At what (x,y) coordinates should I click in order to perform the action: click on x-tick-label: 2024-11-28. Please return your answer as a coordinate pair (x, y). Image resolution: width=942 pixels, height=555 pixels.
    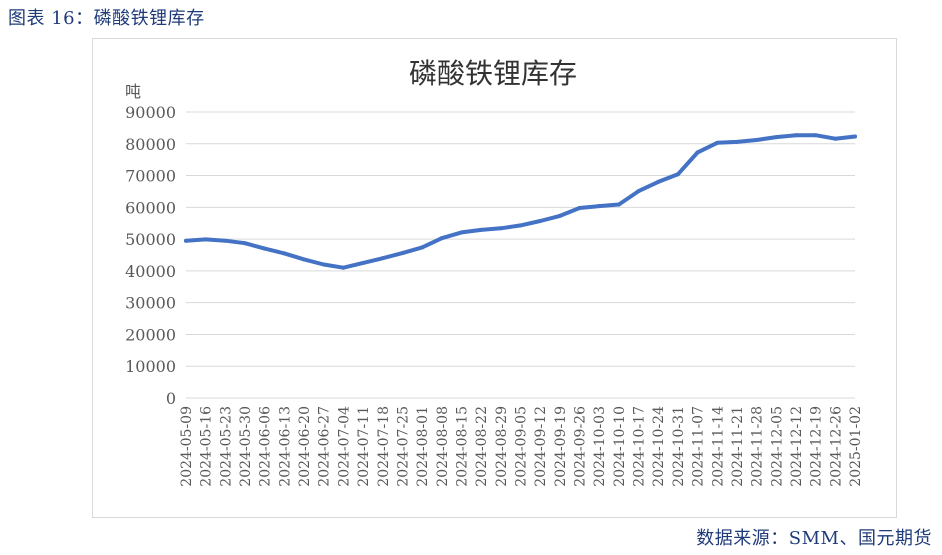
    Looking at the image, I should click on (758, 446).